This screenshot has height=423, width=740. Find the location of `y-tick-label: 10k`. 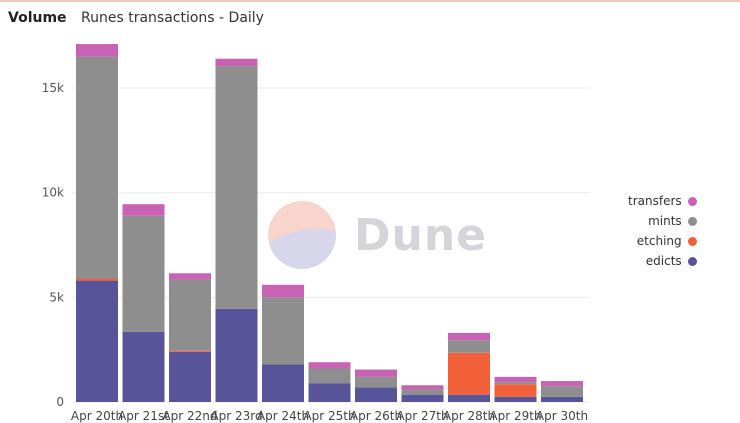

y-tick-label: 10k is located at coordinates (53, 193).